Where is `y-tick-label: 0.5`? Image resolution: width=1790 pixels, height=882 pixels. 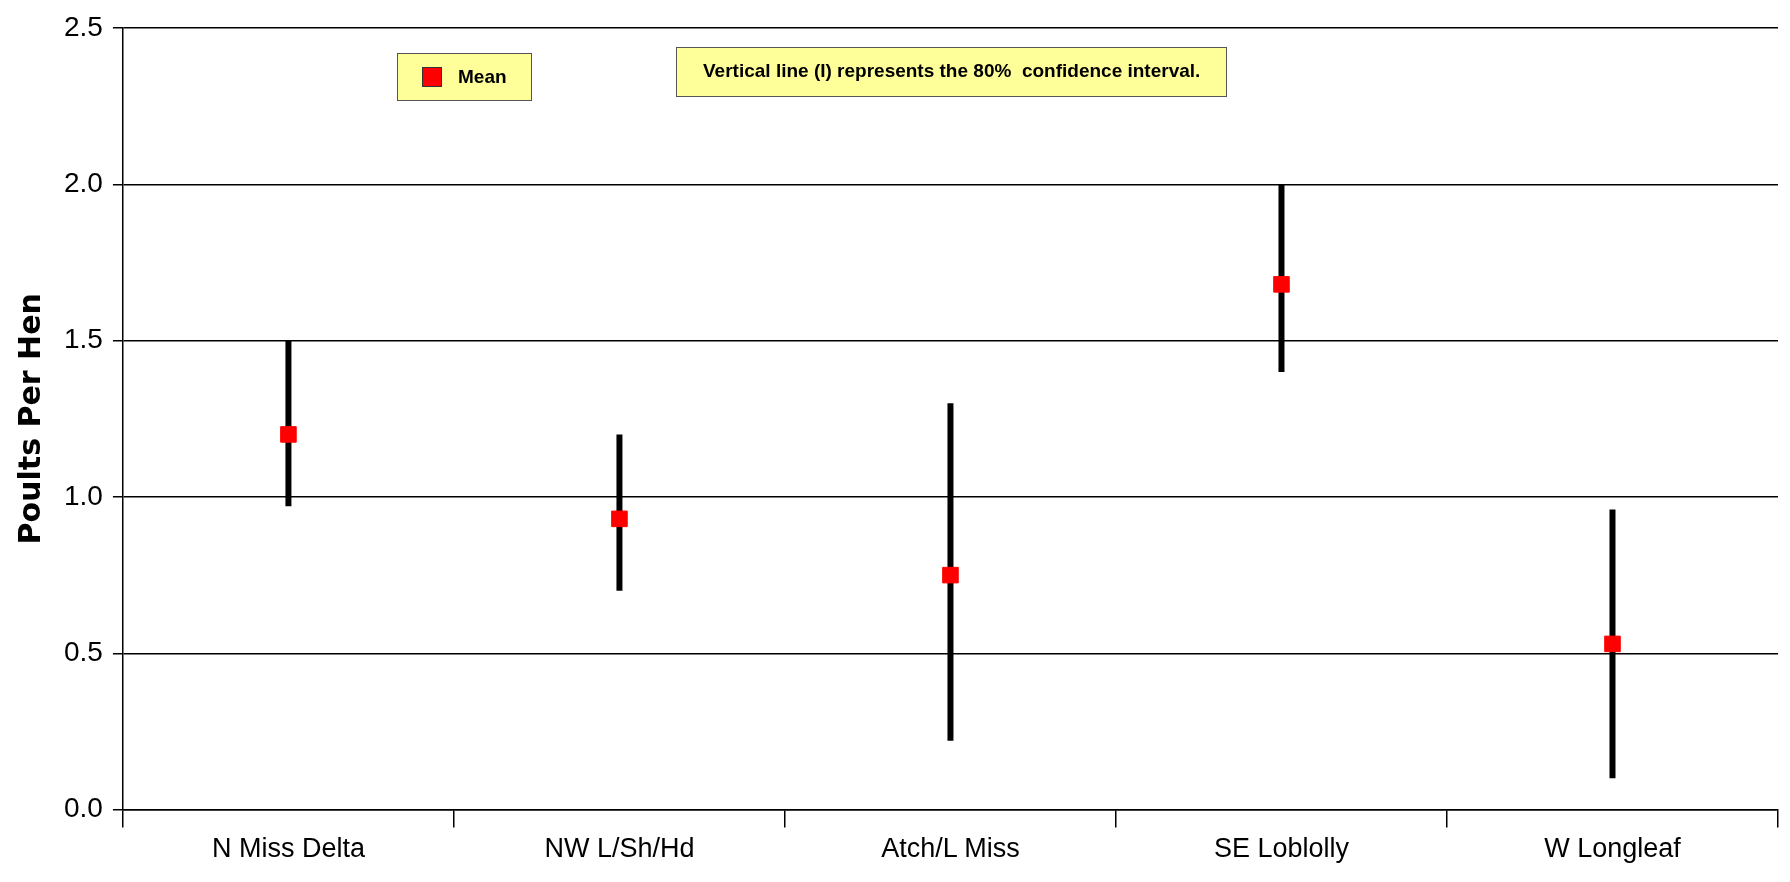
y-tick-label: 0.5 is located at coordinates (83, 651).